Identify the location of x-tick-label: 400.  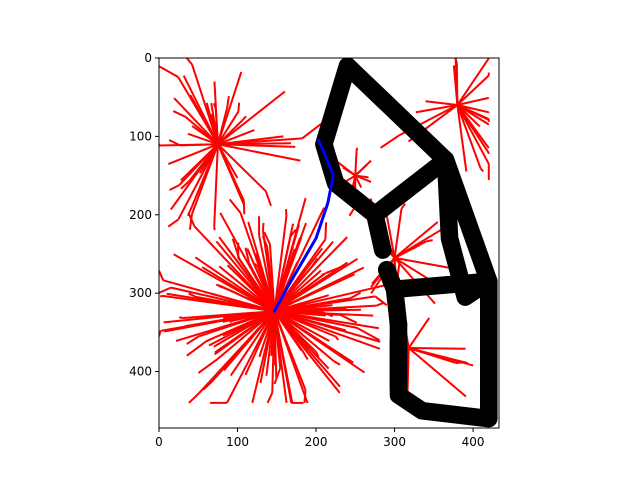
(473, 442).